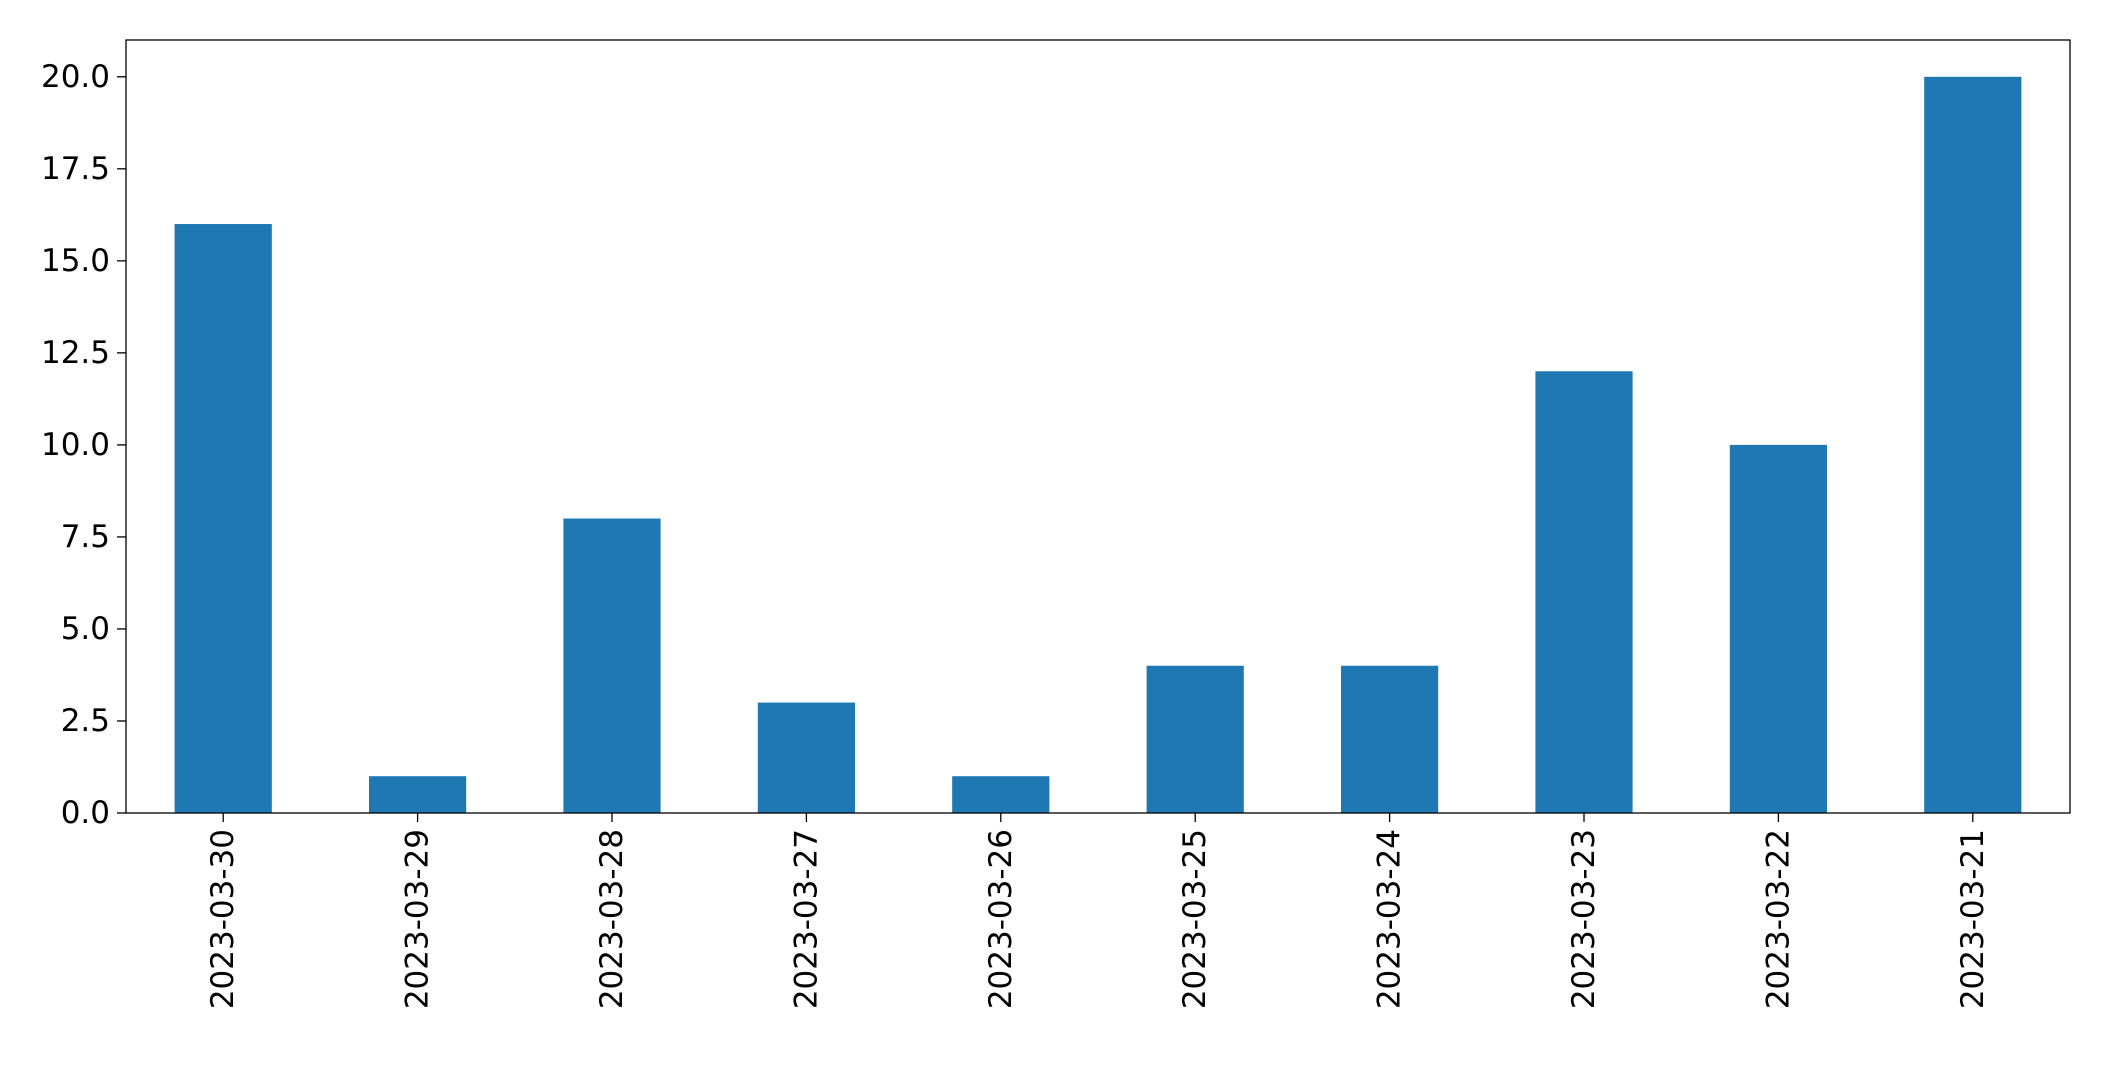 This screenshot has width=2104, height=1065. I want to click on y-tick-label: 20.0, so click(75, 77).